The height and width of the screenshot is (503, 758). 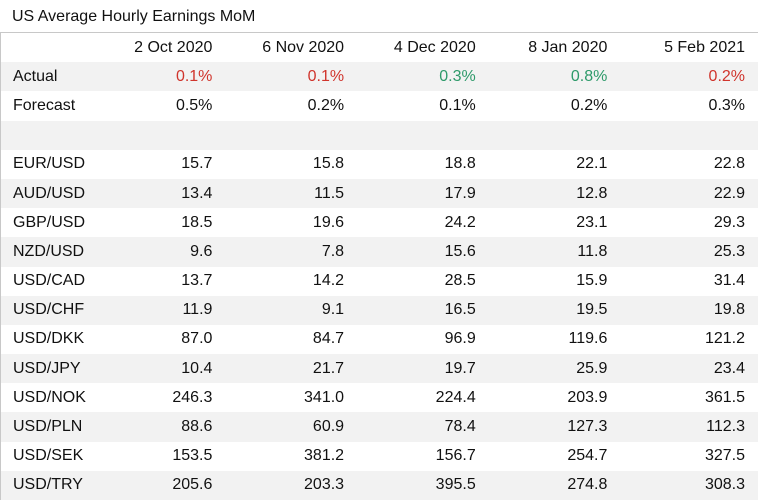 What do you see at coordinates (49, 164) in the screenshot?
I see `pair-label: EUR/USD` at bounding box center [49, 164].